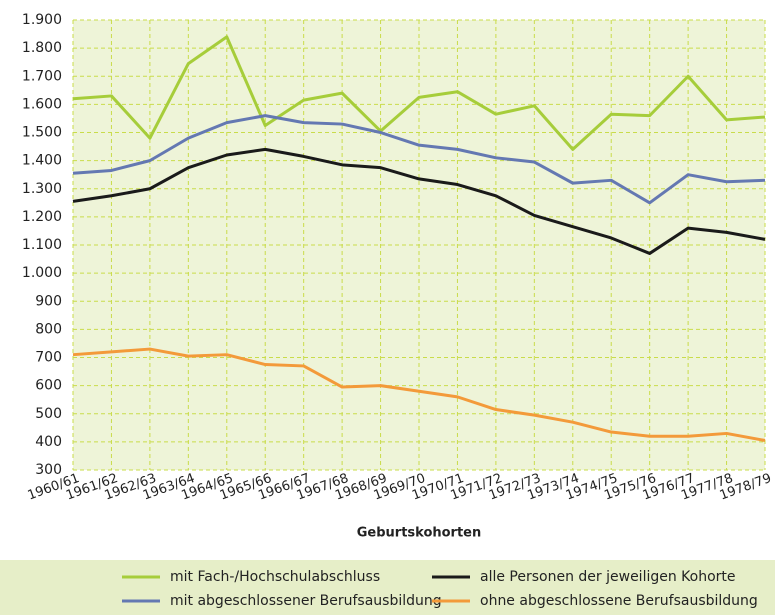  Describe the element at coordinates (42, 189) in the screenshot. I see `y-tick-label: 1.300` at that location.